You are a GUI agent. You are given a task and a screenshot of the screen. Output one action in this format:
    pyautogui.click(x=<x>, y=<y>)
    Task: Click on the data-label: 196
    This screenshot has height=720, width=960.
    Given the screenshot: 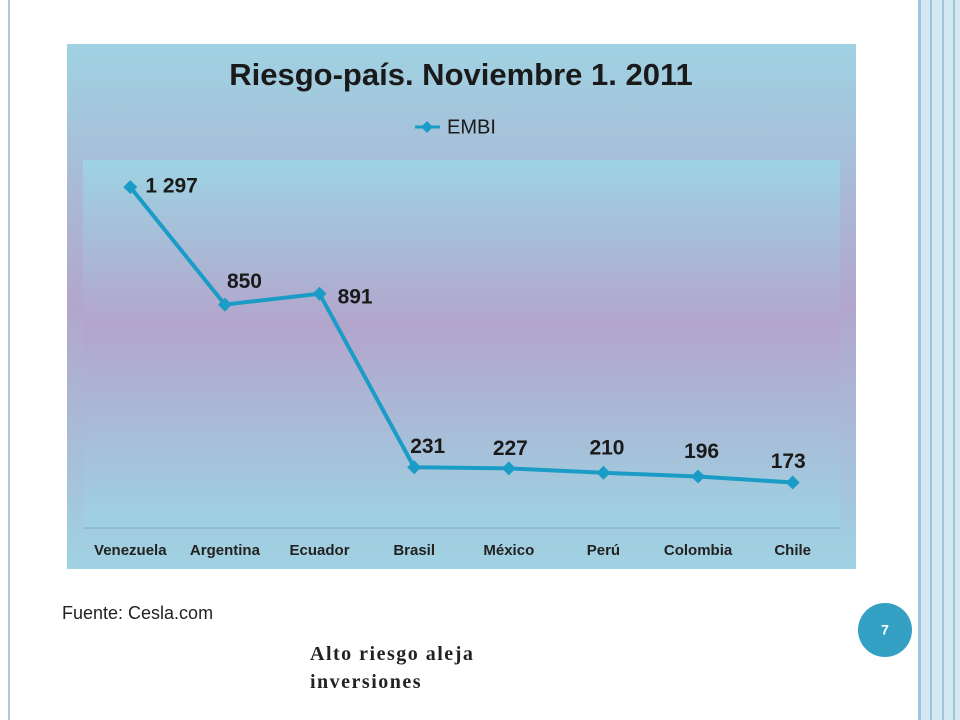 What is the action you would take?
    pyautogui.click(x=701, y=451)
    